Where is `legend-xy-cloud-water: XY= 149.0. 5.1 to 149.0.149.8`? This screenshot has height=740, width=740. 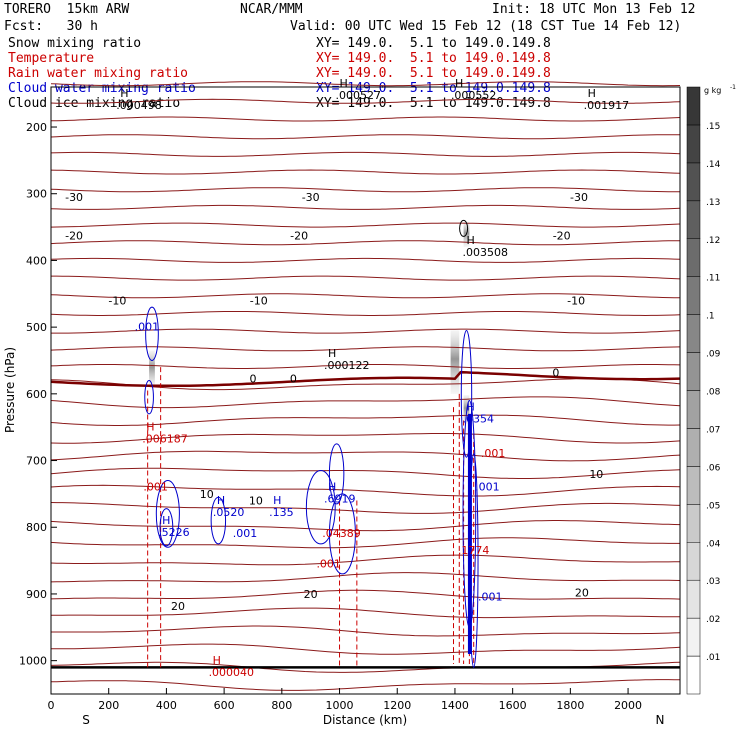 legend-xy-cloud-water: XY= 149.0. 5.1 to 149.0.149.8 is located at coordinates (433, 88).